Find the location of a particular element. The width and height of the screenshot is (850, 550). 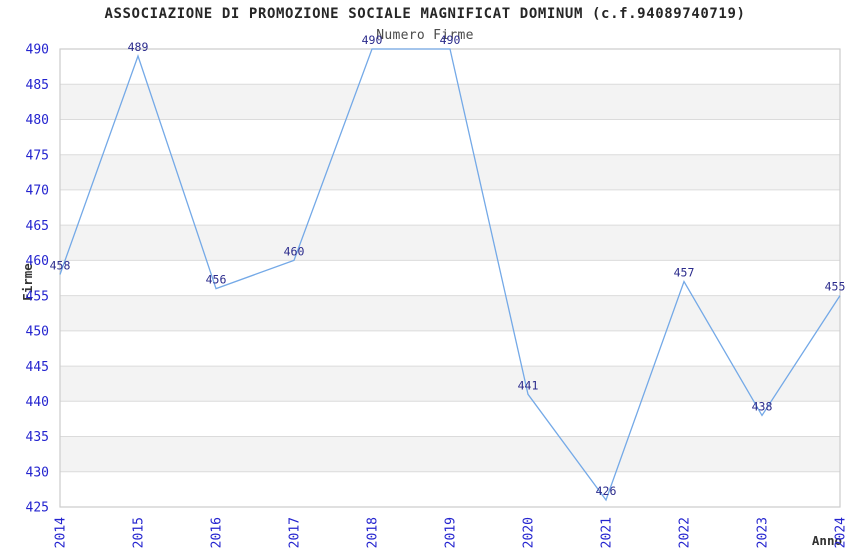

data-label: 457 is located at coordinates (684, 273).